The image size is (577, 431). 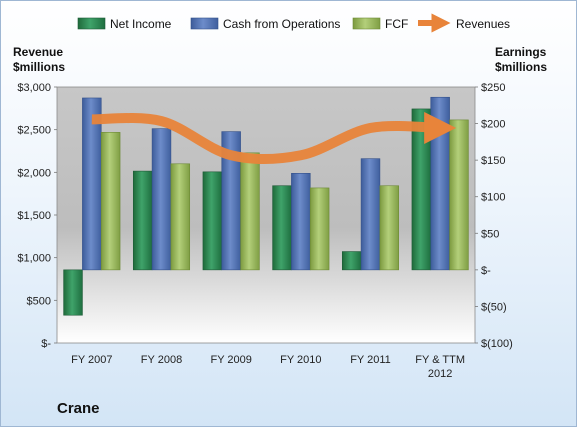 What do you see at coordinates (493, 198) in the screenshot?
I see `right-tick-label: $100` at bounding box center [493, 198].